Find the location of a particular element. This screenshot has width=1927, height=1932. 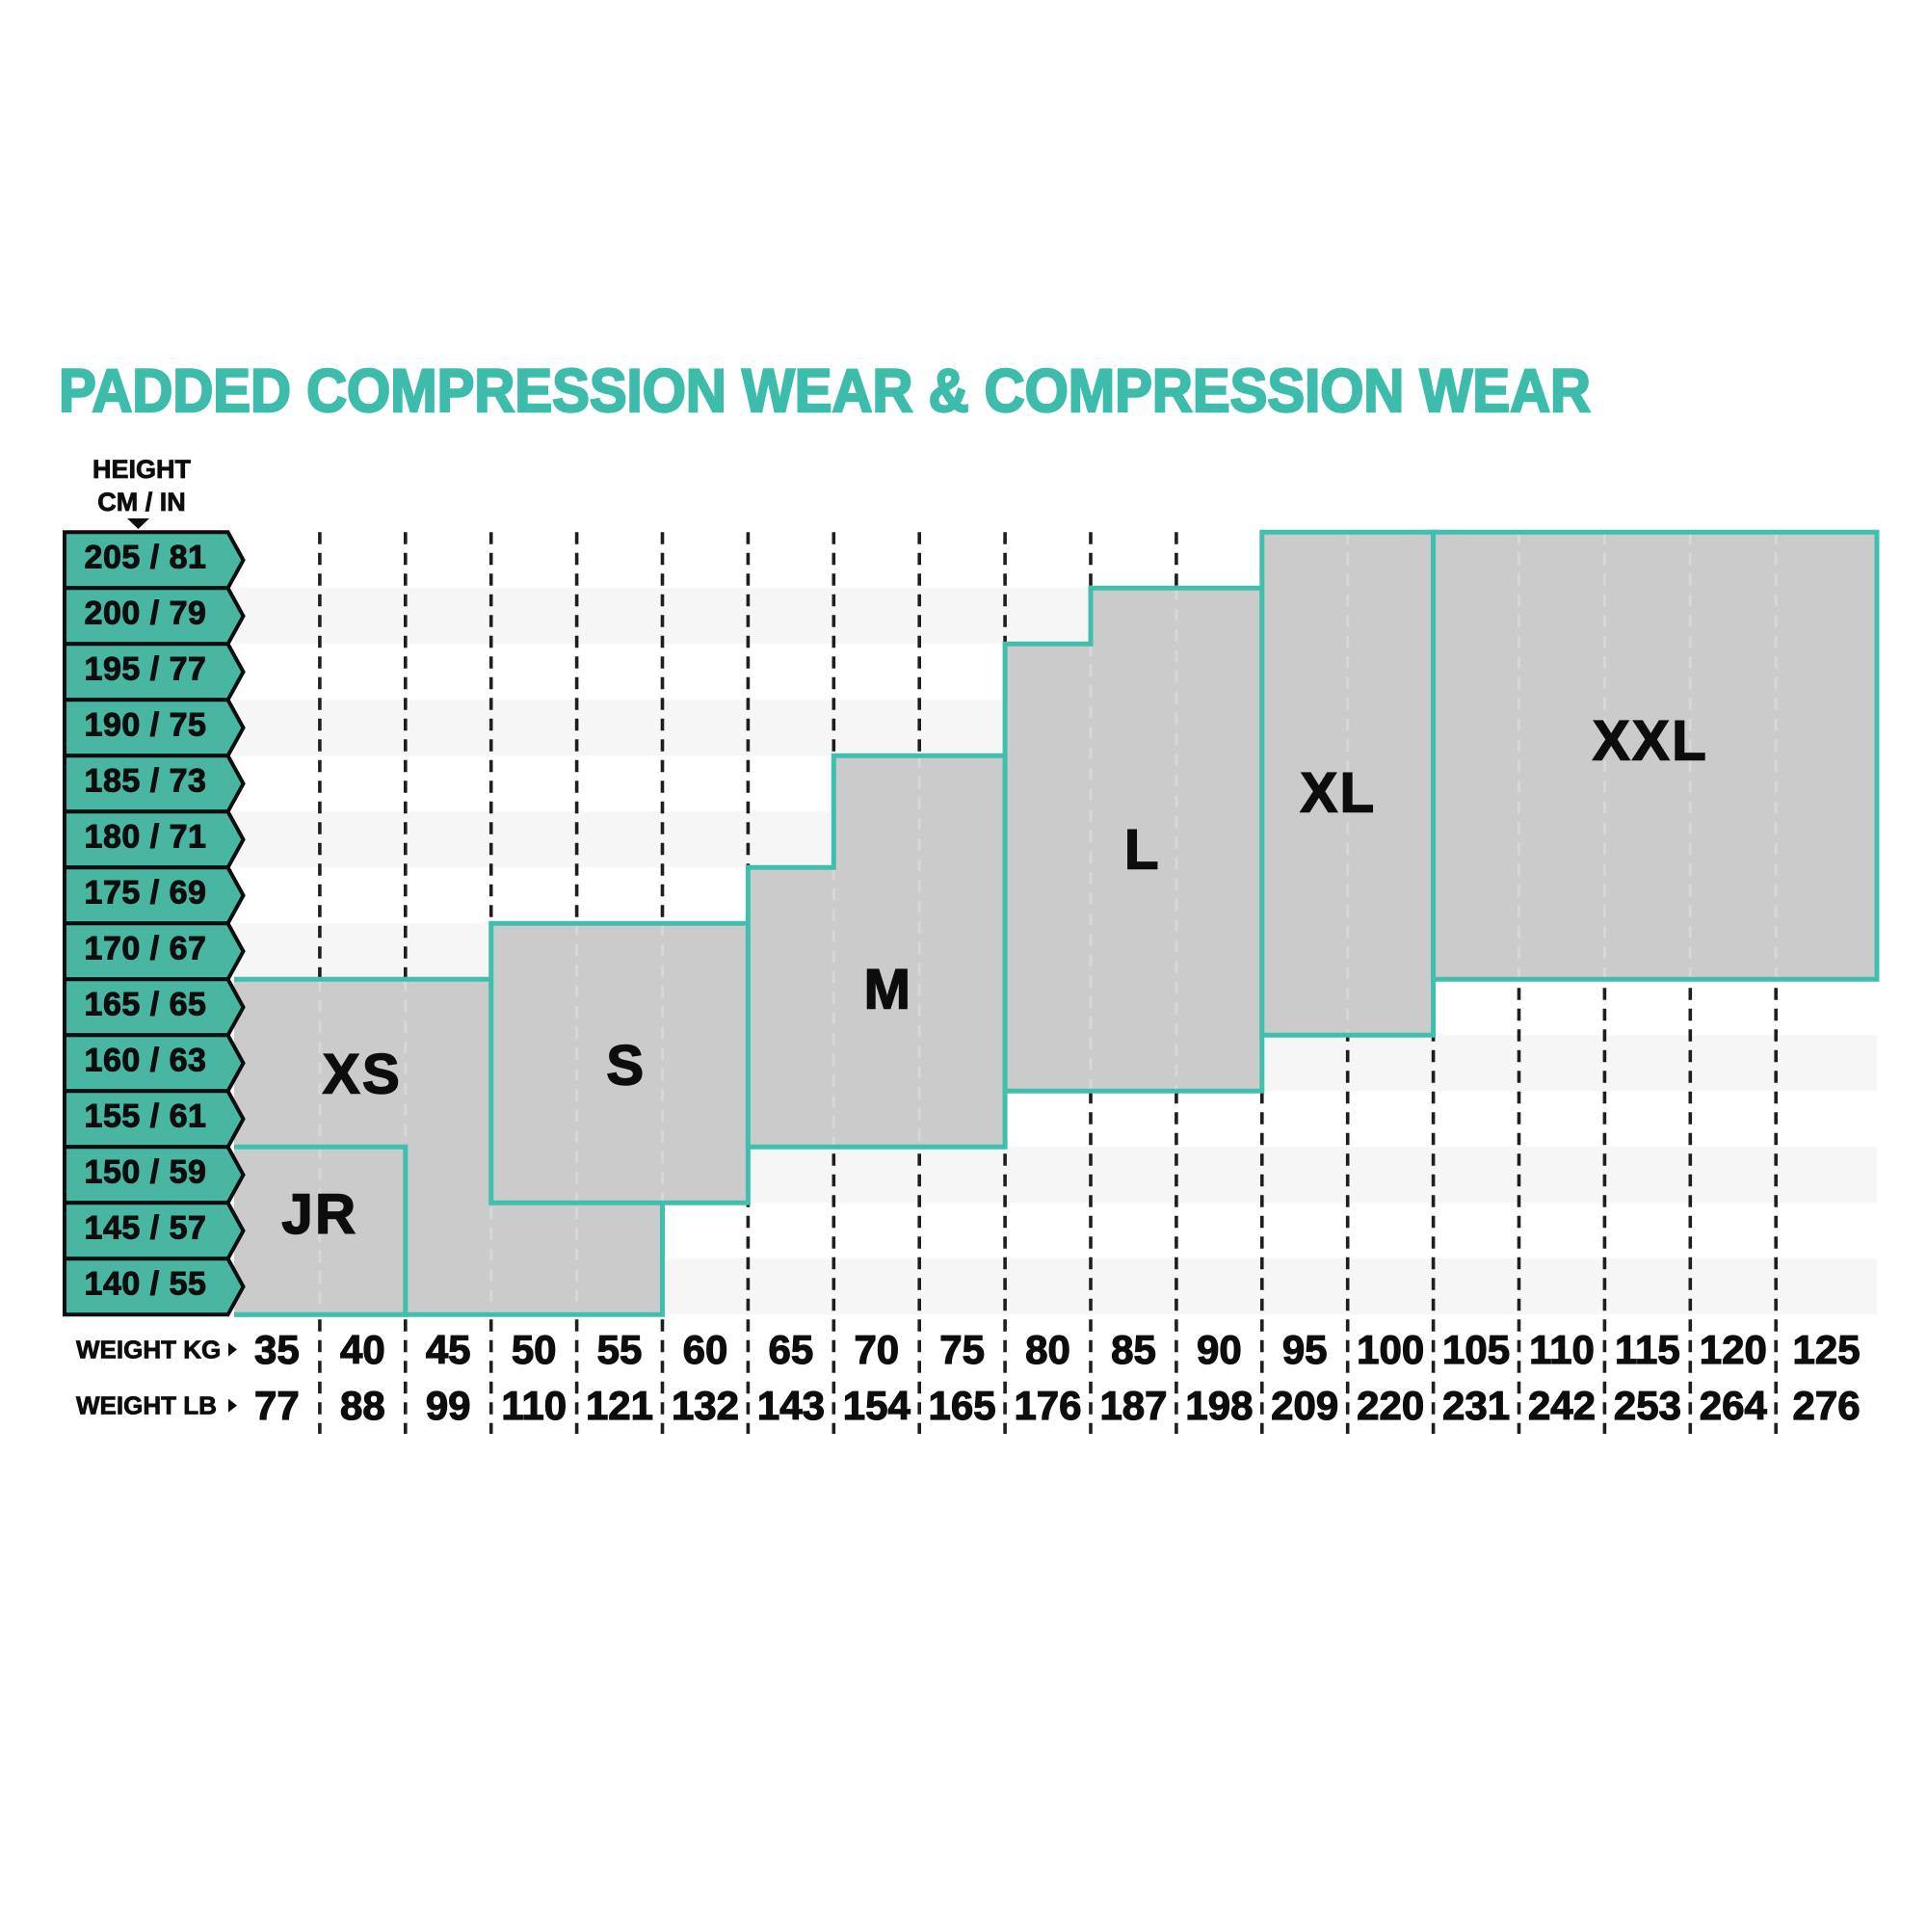

svg-text: WEIGHT LB is located at coordinates (146, 1405).